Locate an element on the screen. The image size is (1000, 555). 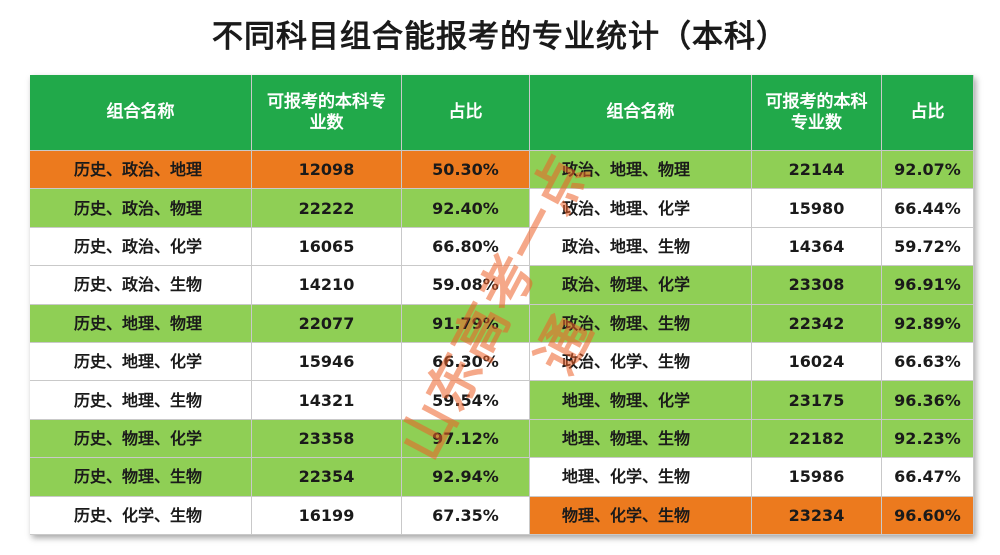
combo-cell: 地理、化学、生物 is located at coordinates (641, 477).